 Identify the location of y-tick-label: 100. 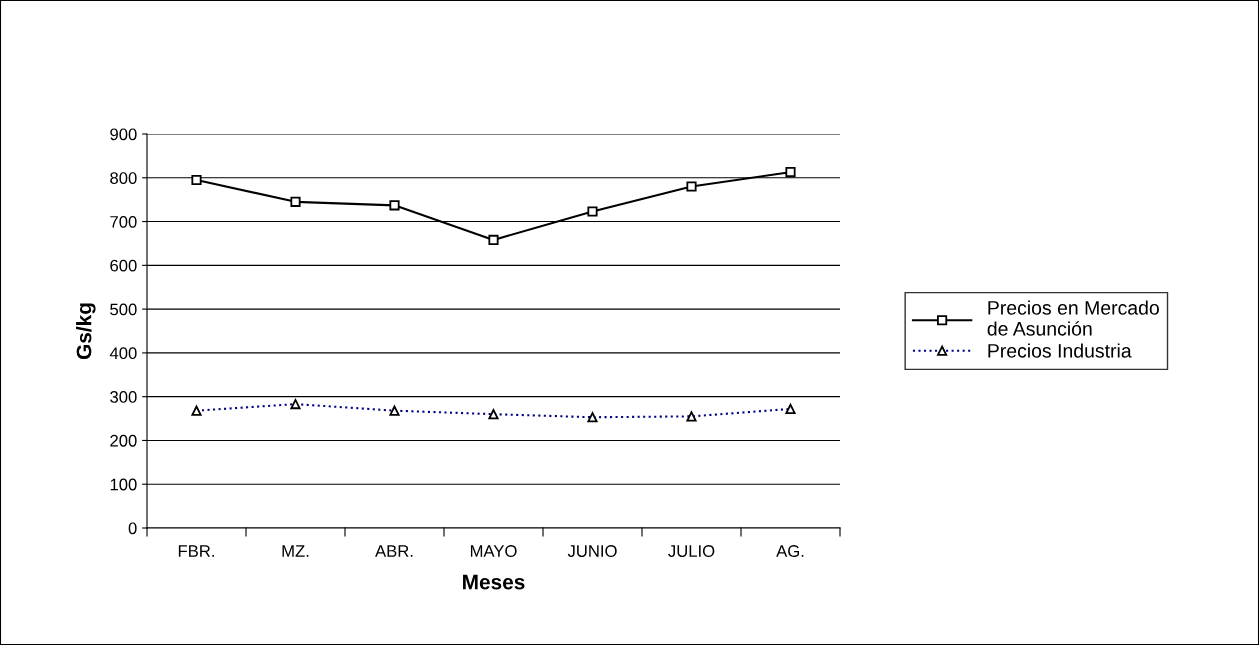
(123, 484).